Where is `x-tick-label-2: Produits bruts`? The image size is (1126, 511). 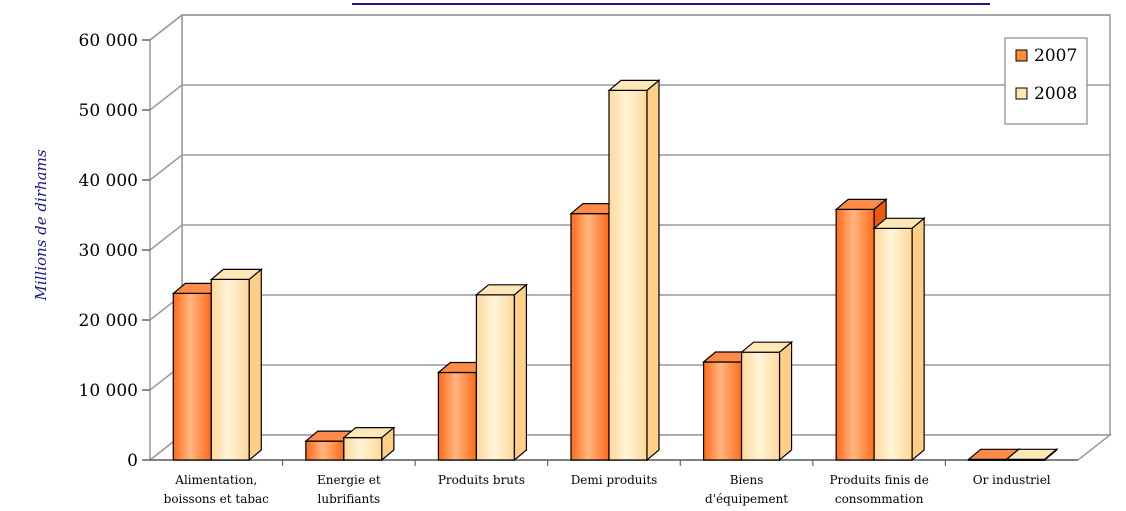
x-tick-label-2: Produits bruts is located at coordinates (481, 480).